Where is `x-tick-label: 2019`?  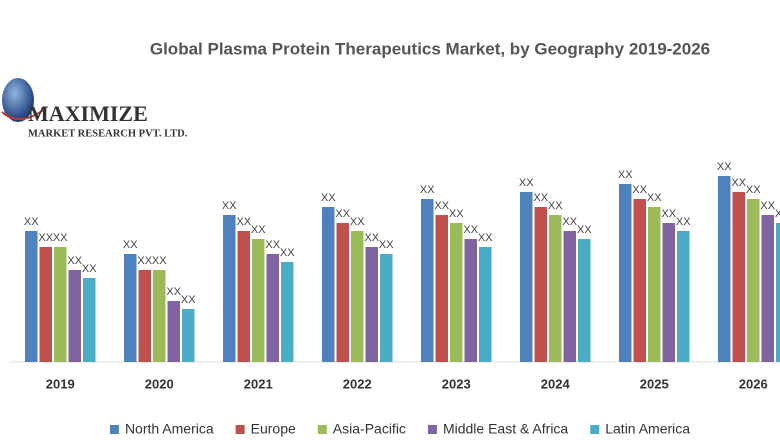
x-tick-label: 2019 is located at coordinates (60, 383).